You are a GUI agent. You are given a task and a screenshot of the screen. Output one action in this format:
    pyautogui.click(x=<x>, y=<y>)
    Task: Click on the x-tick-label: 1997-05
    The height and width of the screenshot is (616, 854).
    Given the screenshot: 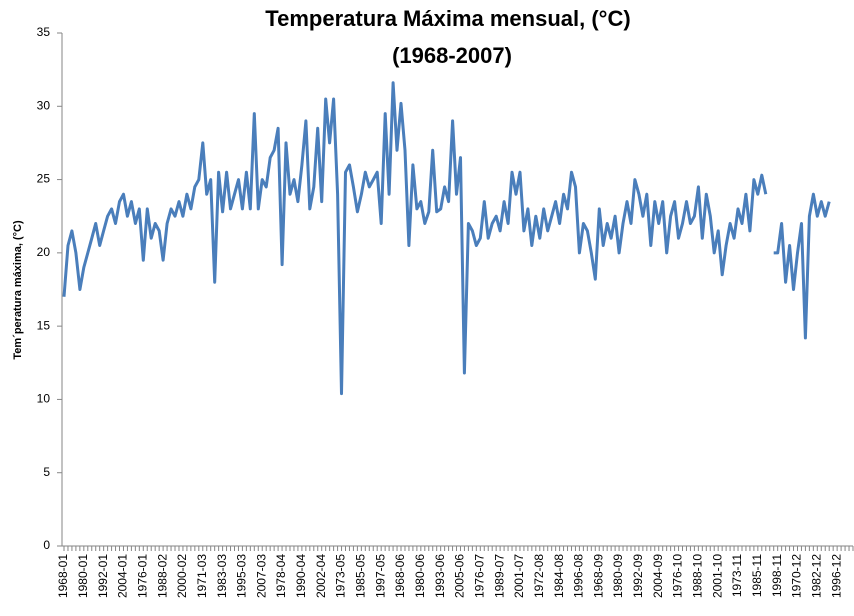 What is the action you would take?
    pyautogui.click(x=380, y=576)
    